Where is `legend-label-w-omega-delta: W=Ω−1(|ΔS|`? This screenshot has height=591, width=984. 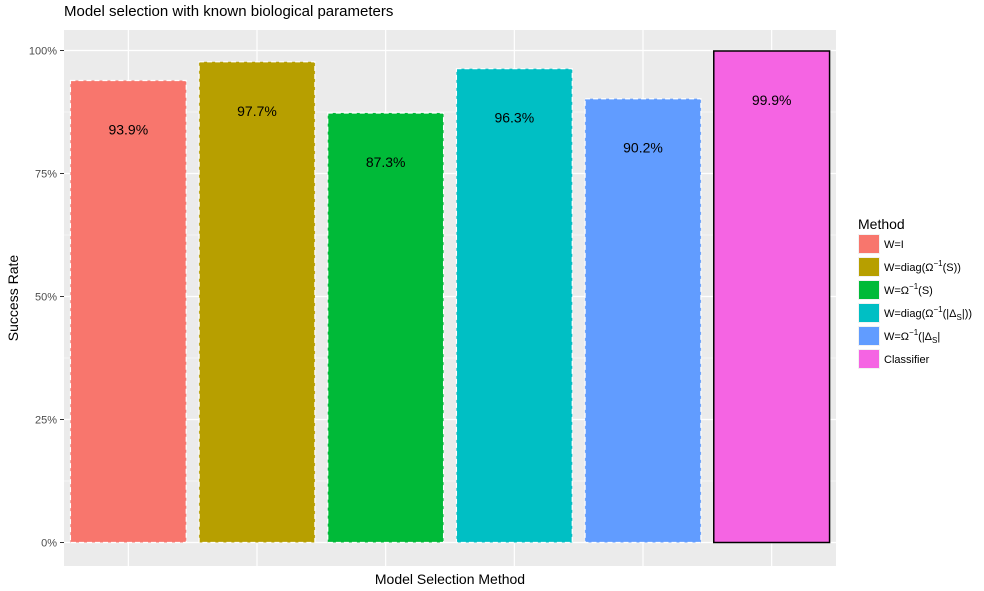 legend-label-w-omega-delta: W=Ω−1(|ΔS| is located at coordinates (912, 336).